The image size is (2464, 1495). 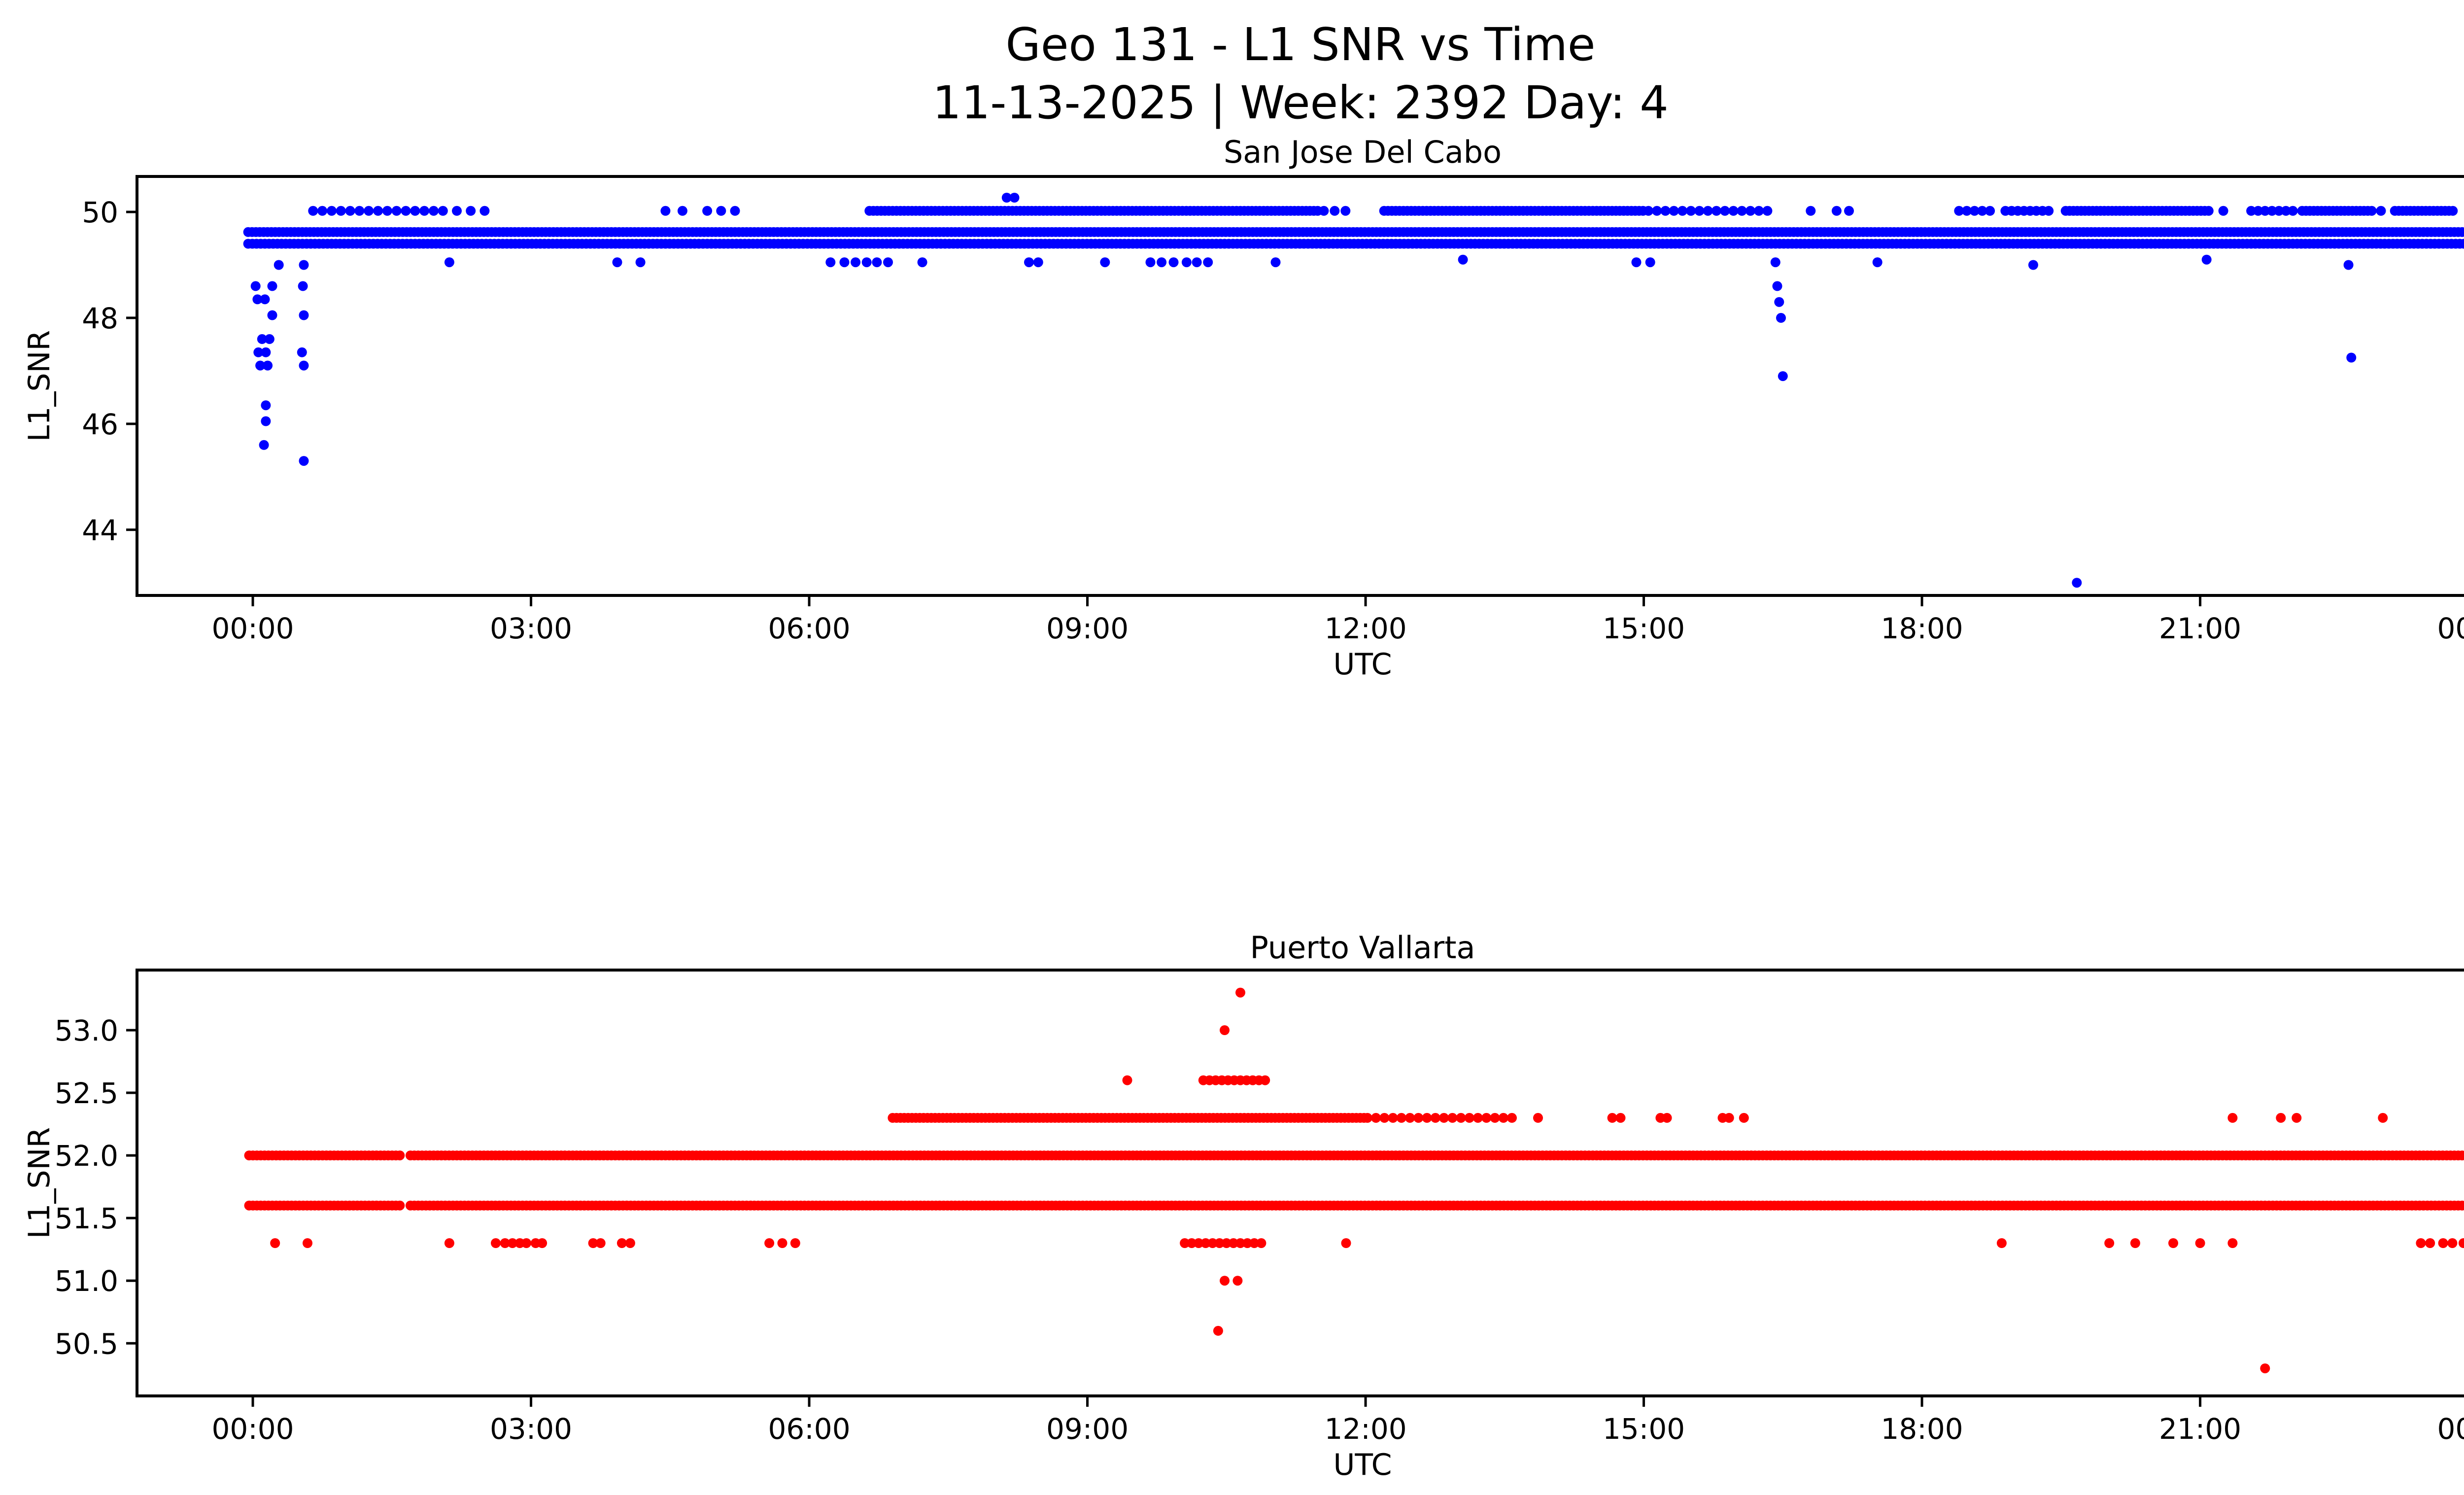 What do you see at coordinates (1363, 664) in the screenshot?
I see `top-x-axis-label: UTC` at bounding box center [1363, 664].